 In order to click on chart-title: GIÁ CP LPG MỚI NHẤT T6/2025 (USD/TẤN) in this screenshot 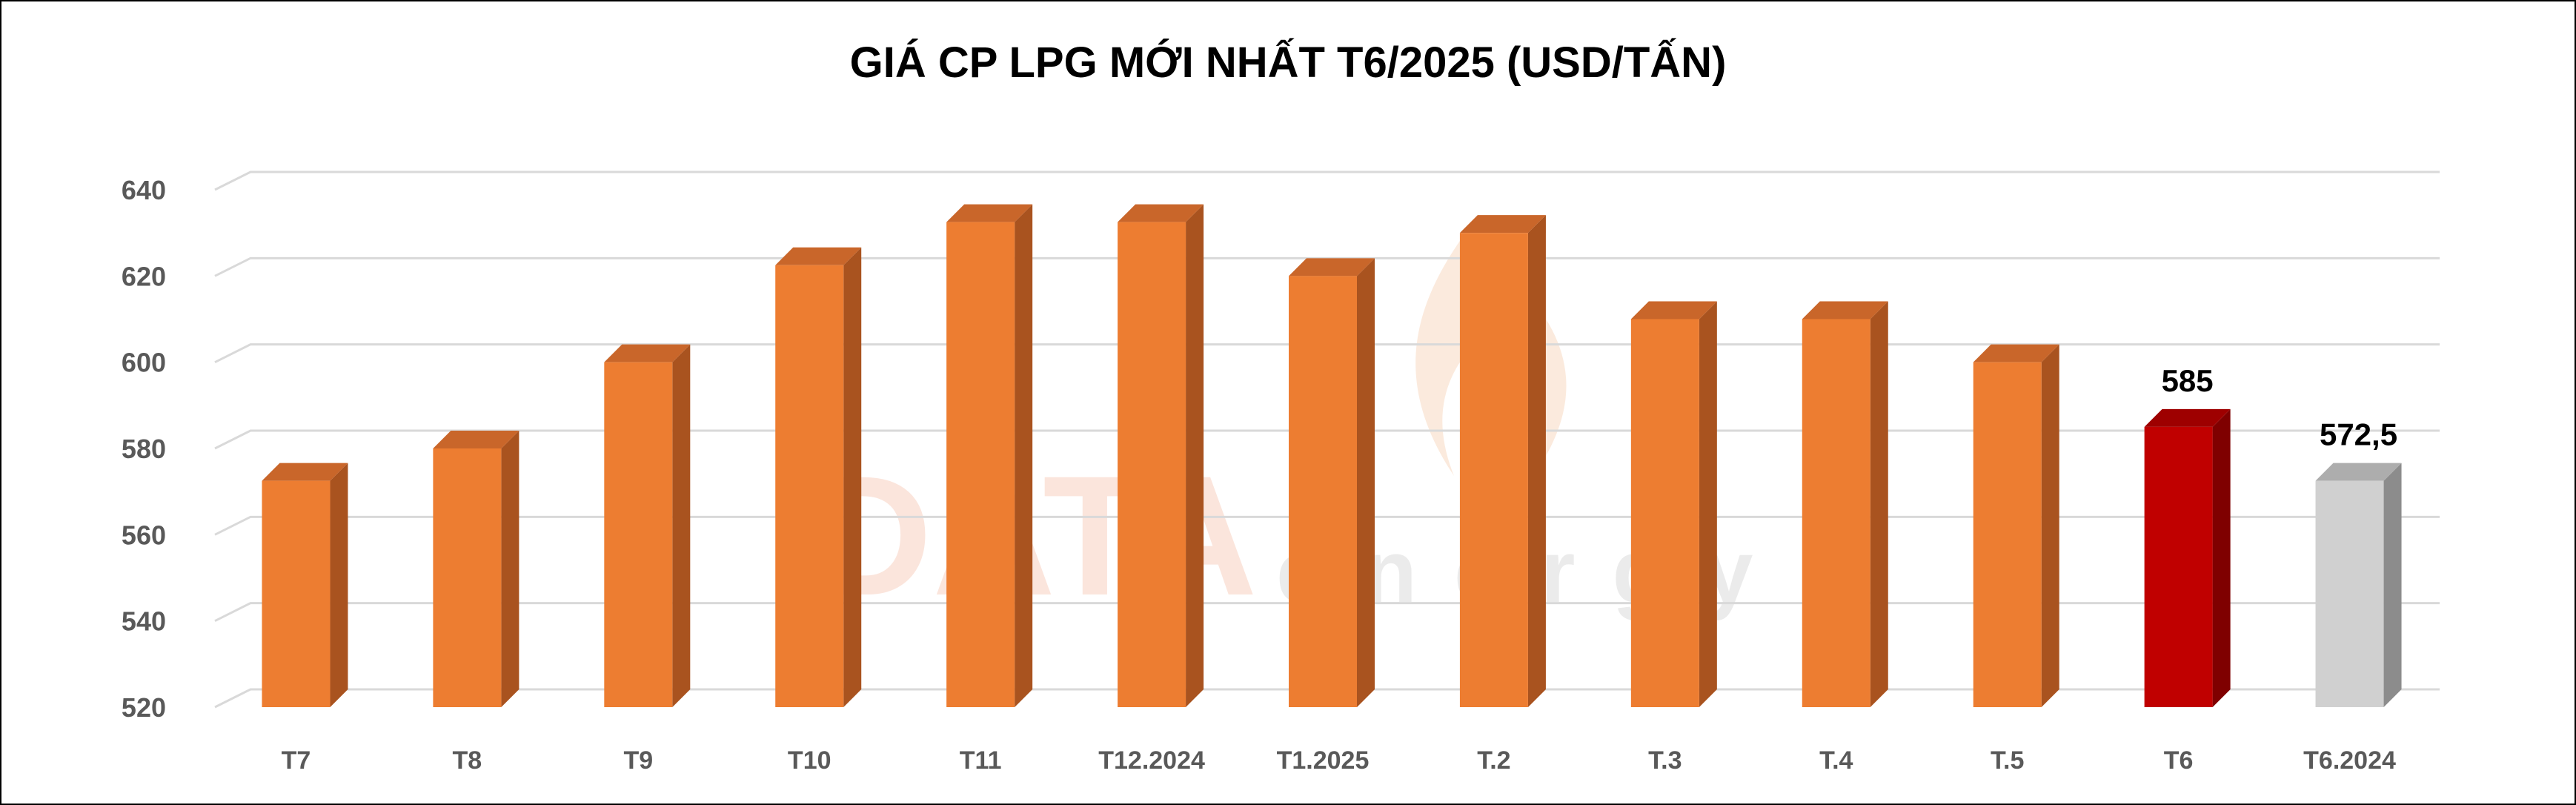, I will do `click(1288, 63)`.